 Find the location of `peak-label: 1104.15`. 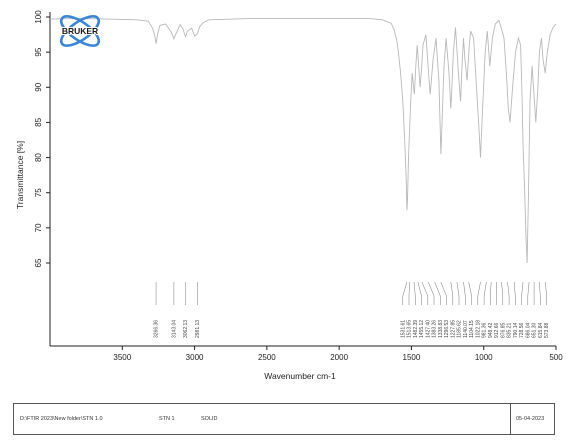

peak-label: 1104.15 is located at coordinates (472, 329).